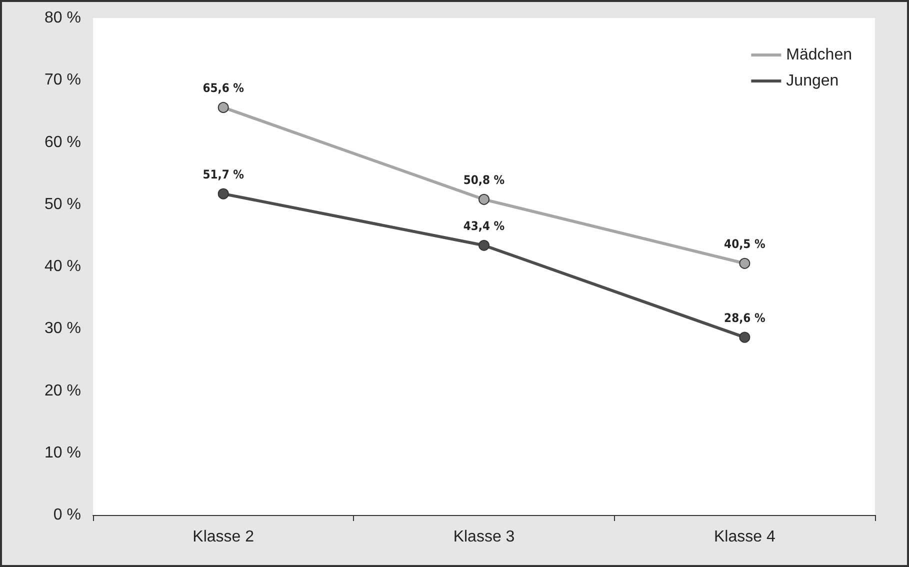 The height and width of the screenshot is (567, 909). What do you see at coordinates (484, 537) in the screenshot?
I see `x-tick-label: Klasse 3` at bounding box center [484, 537].